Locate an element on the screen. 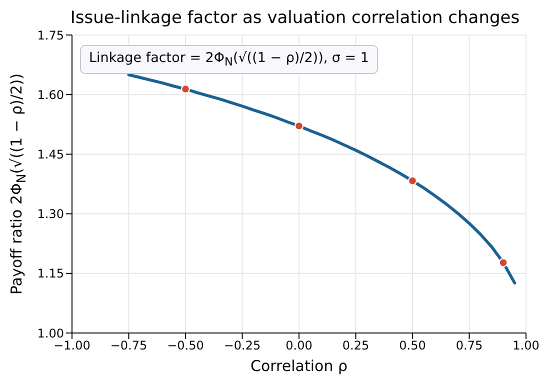 Image resolution: width=550 pixels, height=385 pixels. x-tick-label: −0.75 is located at coordinates (129, 345).